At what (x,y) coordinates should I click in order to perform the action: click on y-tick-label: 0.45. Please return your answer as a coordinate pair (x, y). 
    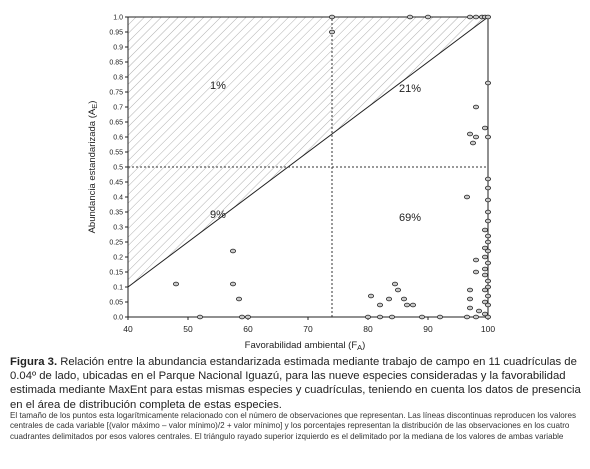
    Looking at the image, I should click on (116, 183).